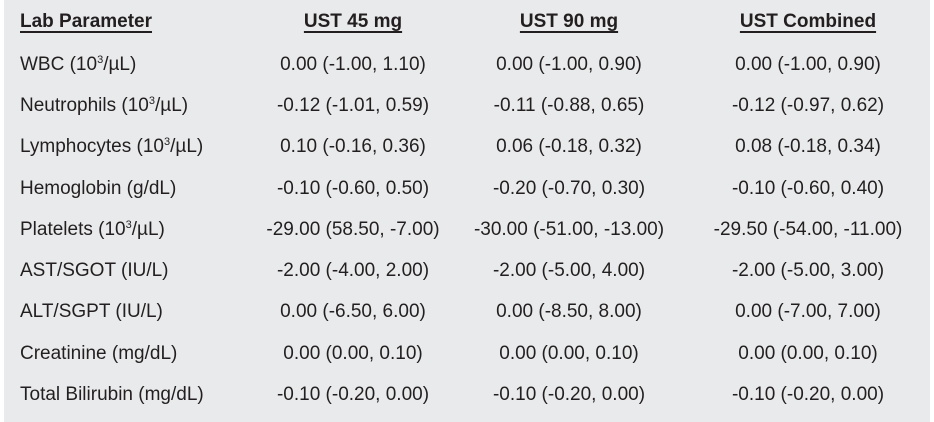  I want to click on value-cell: -2.00 (-4.00, 2.00), so click(353, 271).